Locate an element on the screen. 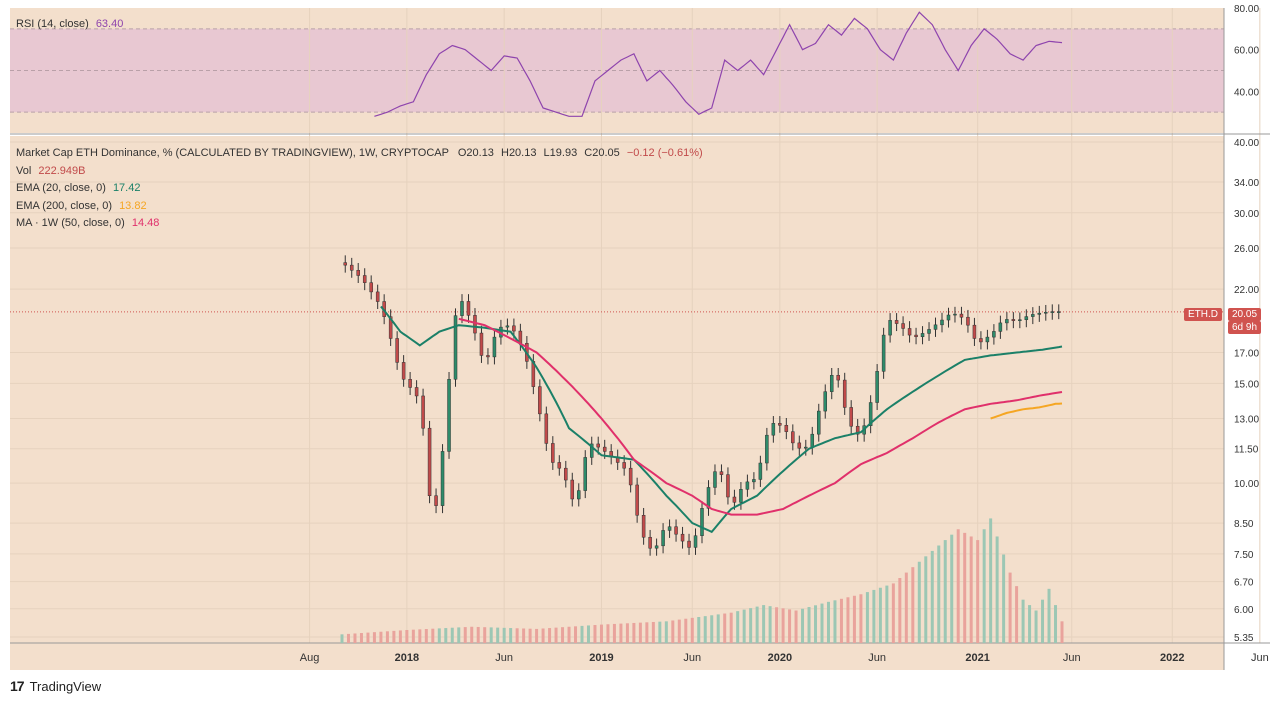 The height and width of the screenshot is (708, 1280). time-axis-pane is located at coordinates (617, 656).